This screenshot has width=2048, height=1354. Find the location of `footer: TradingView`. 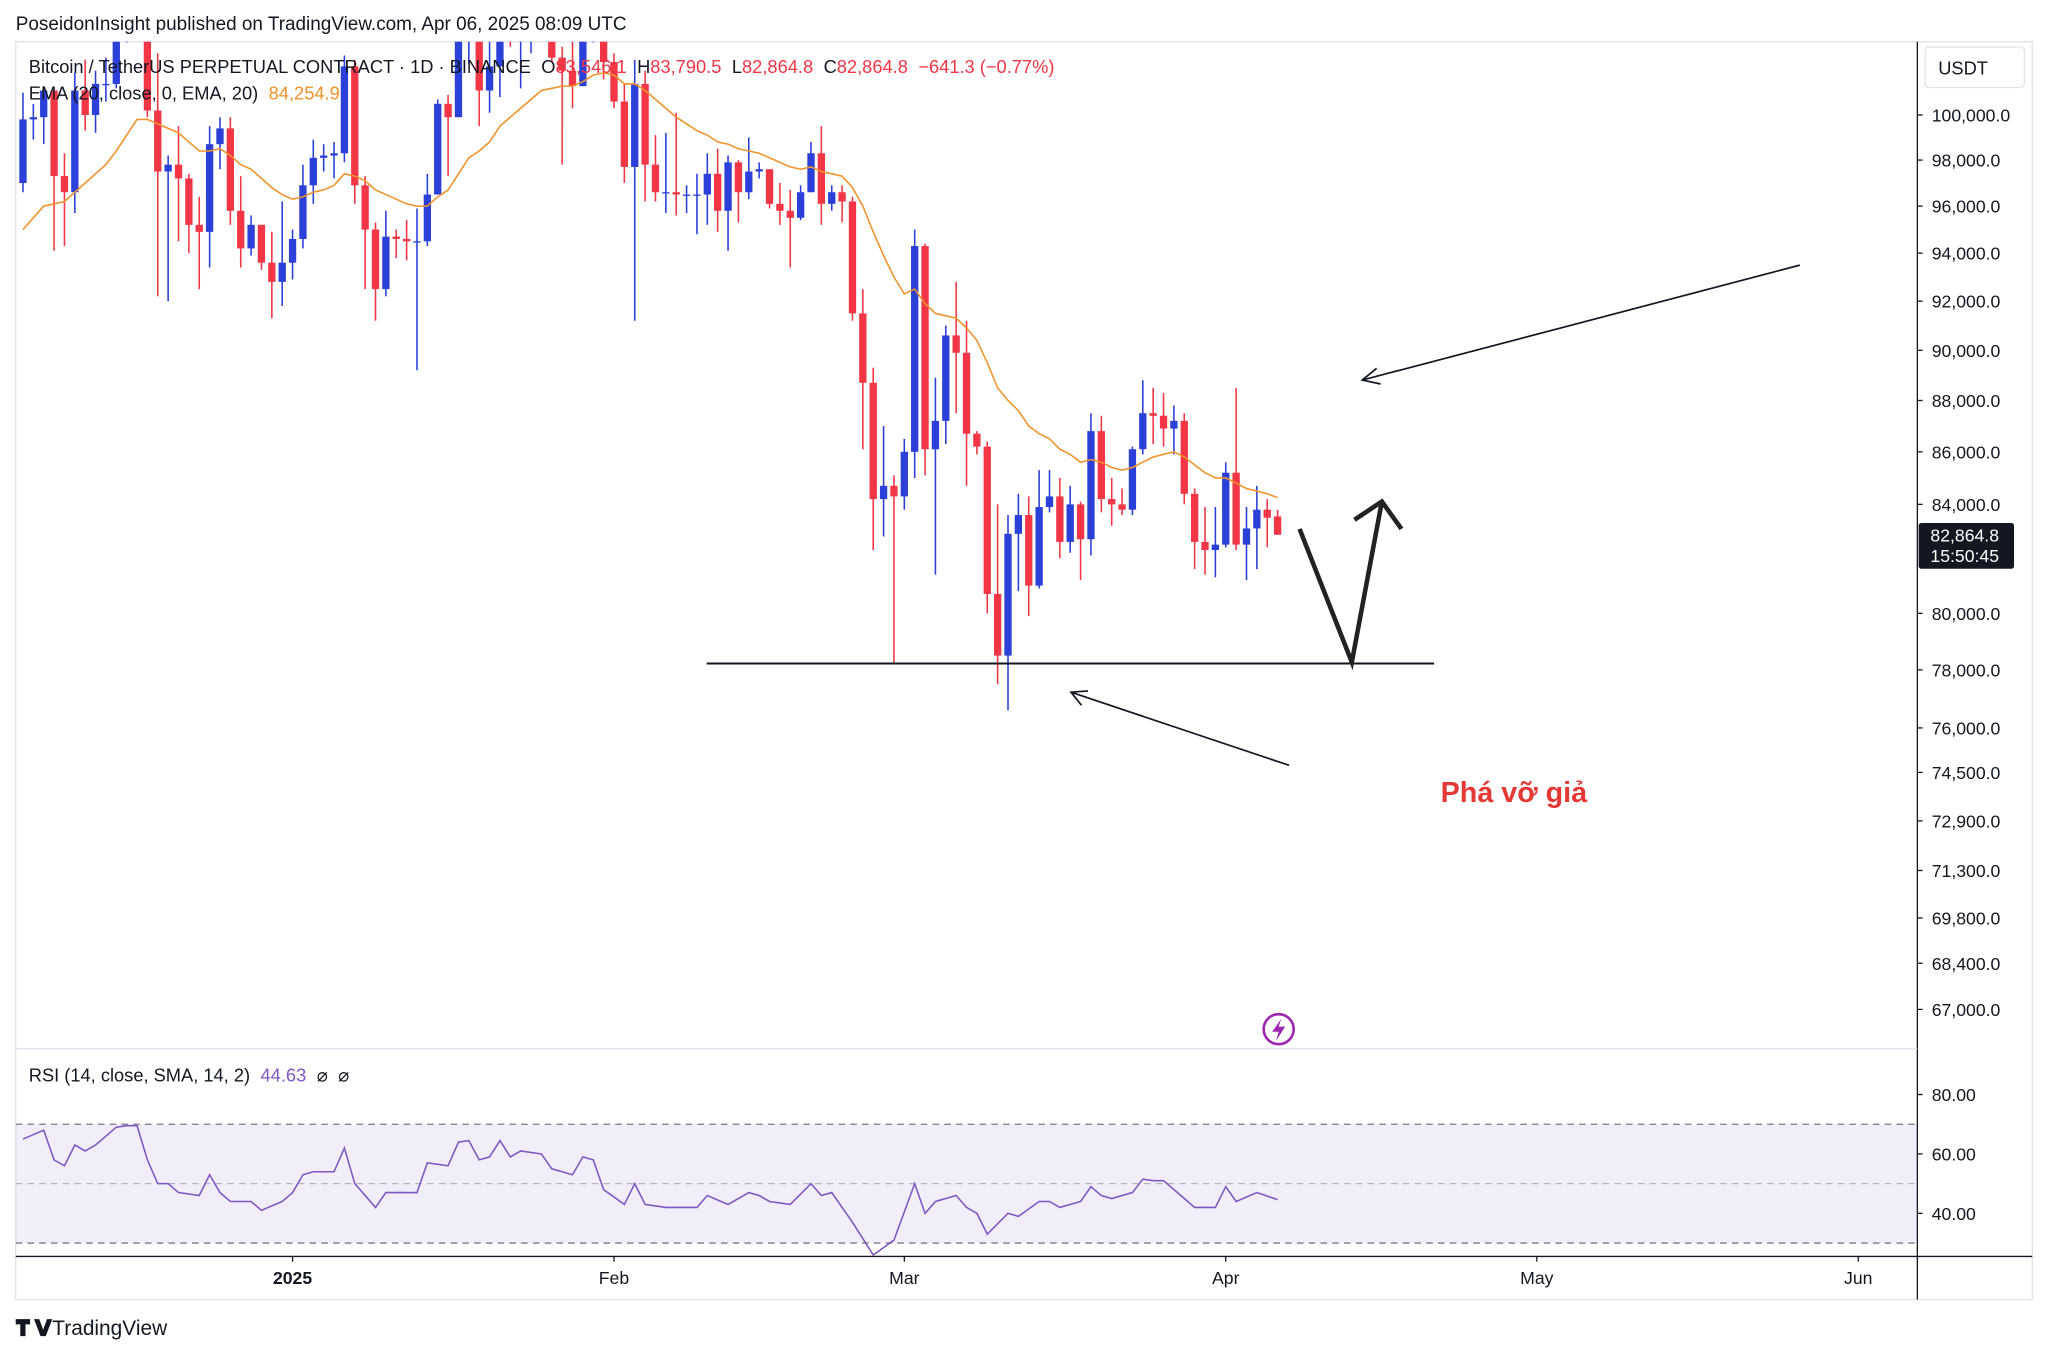

footer: TradingView is located at coordinates (110, 1328).